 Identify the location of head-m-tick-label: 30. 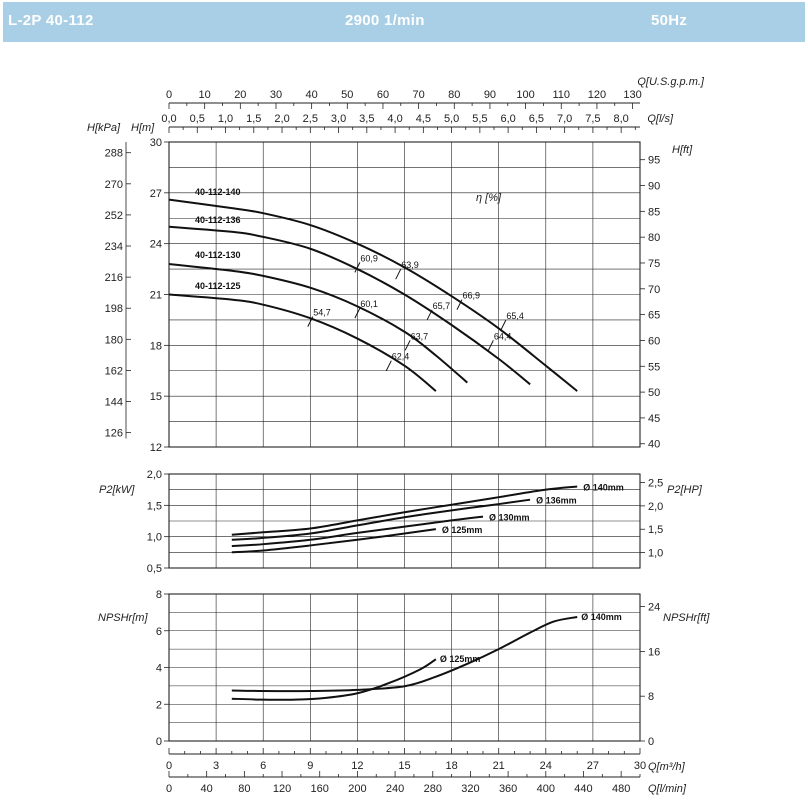
(156, 143).